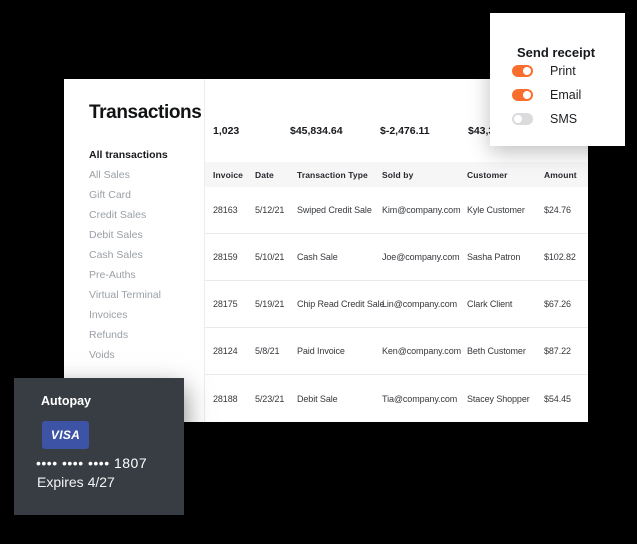 Image resolution: width=637 pixels, height=544 pixels. Describe the element at coordinates (496, 210) in the screenshot. I see `cell-customer: Kyle Customer` at that location.